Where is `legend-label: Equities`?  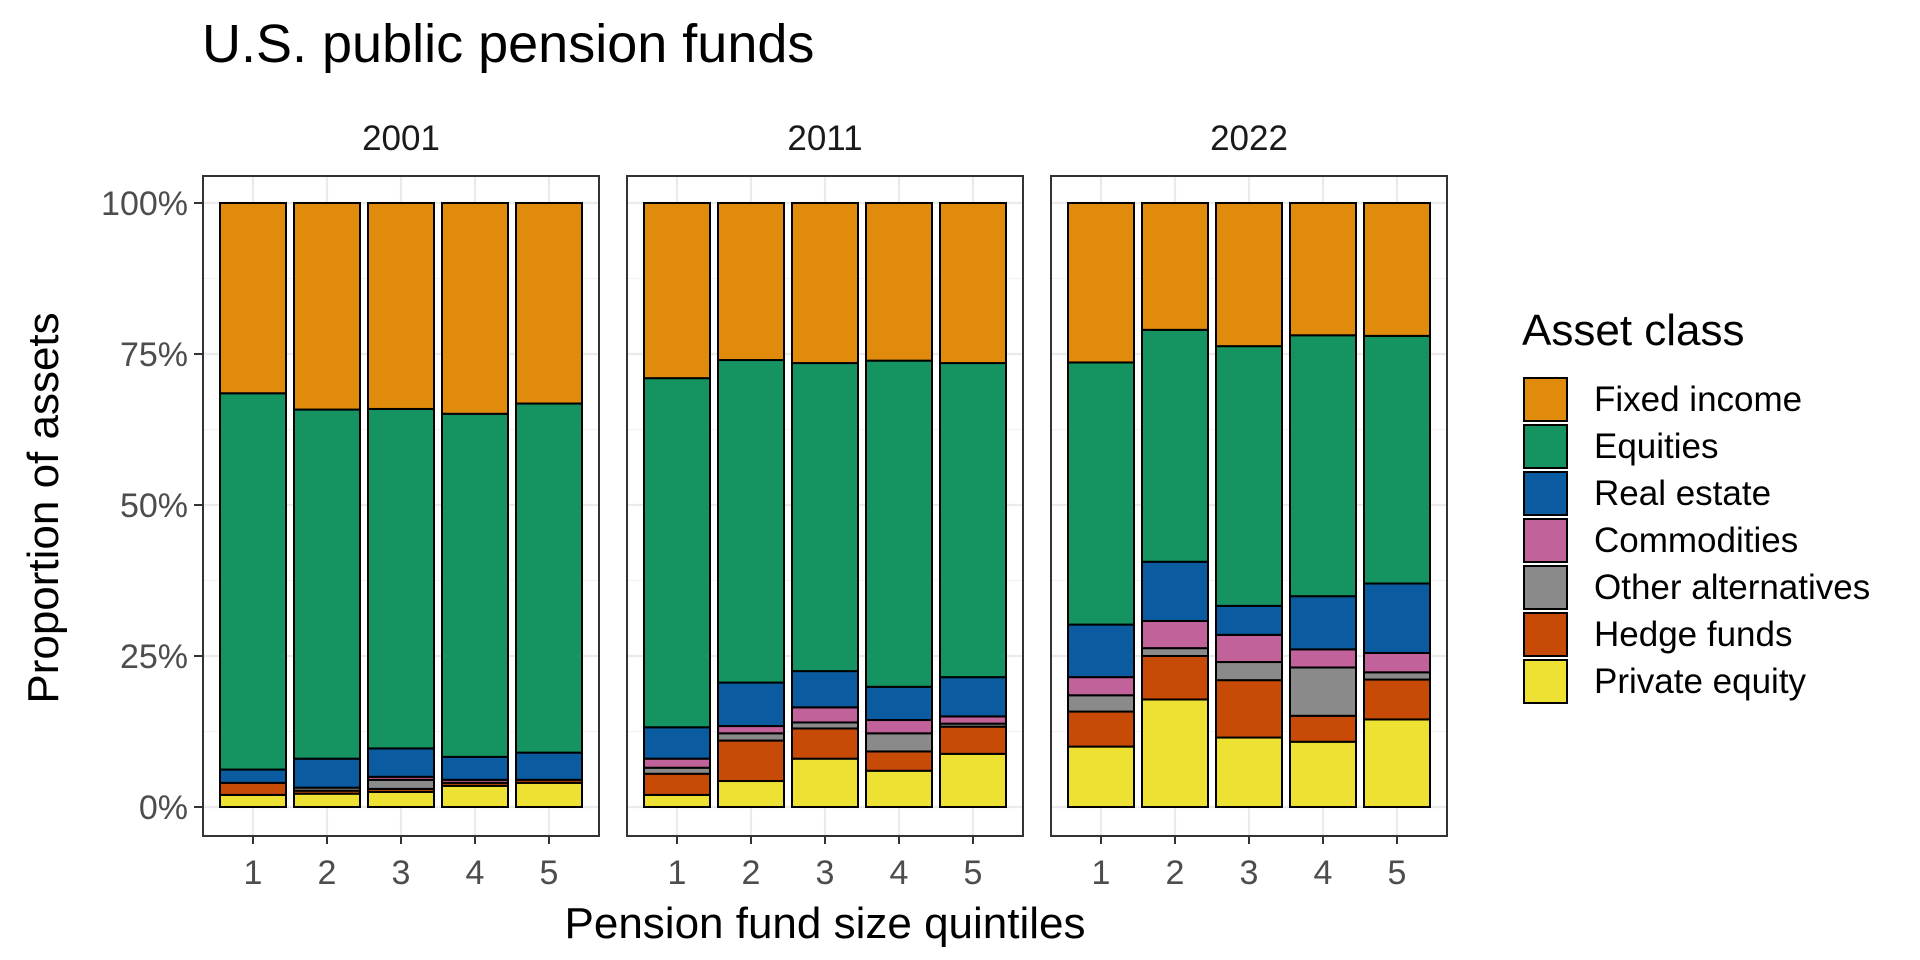 legend-label: Equities is located at coordinates (1656, 446).